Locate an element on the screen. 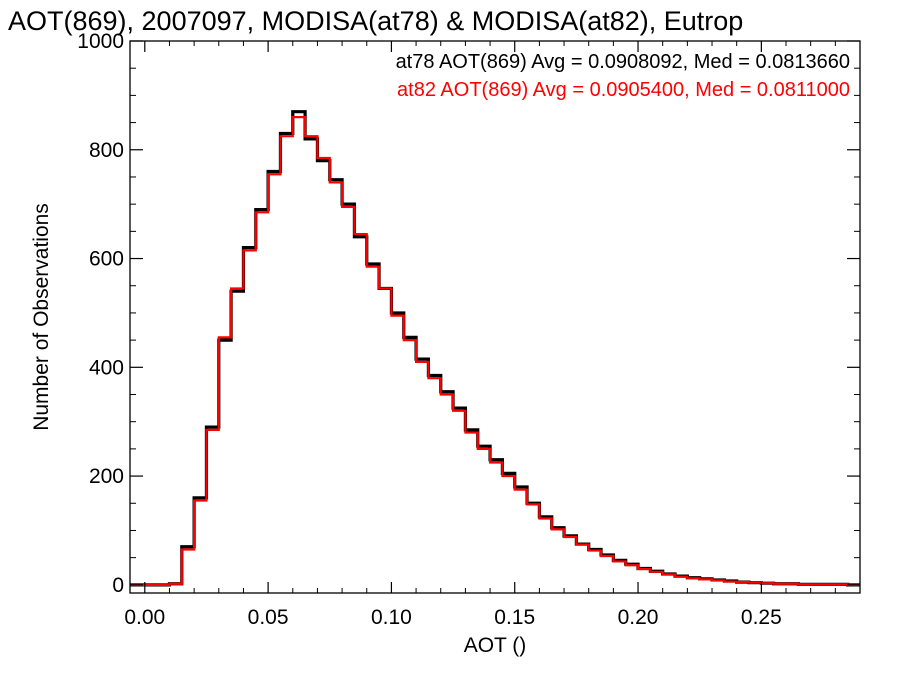 This screenshot has width=900, height=675. x-tick-label: 0.15 is located at coordinates (514, 617).